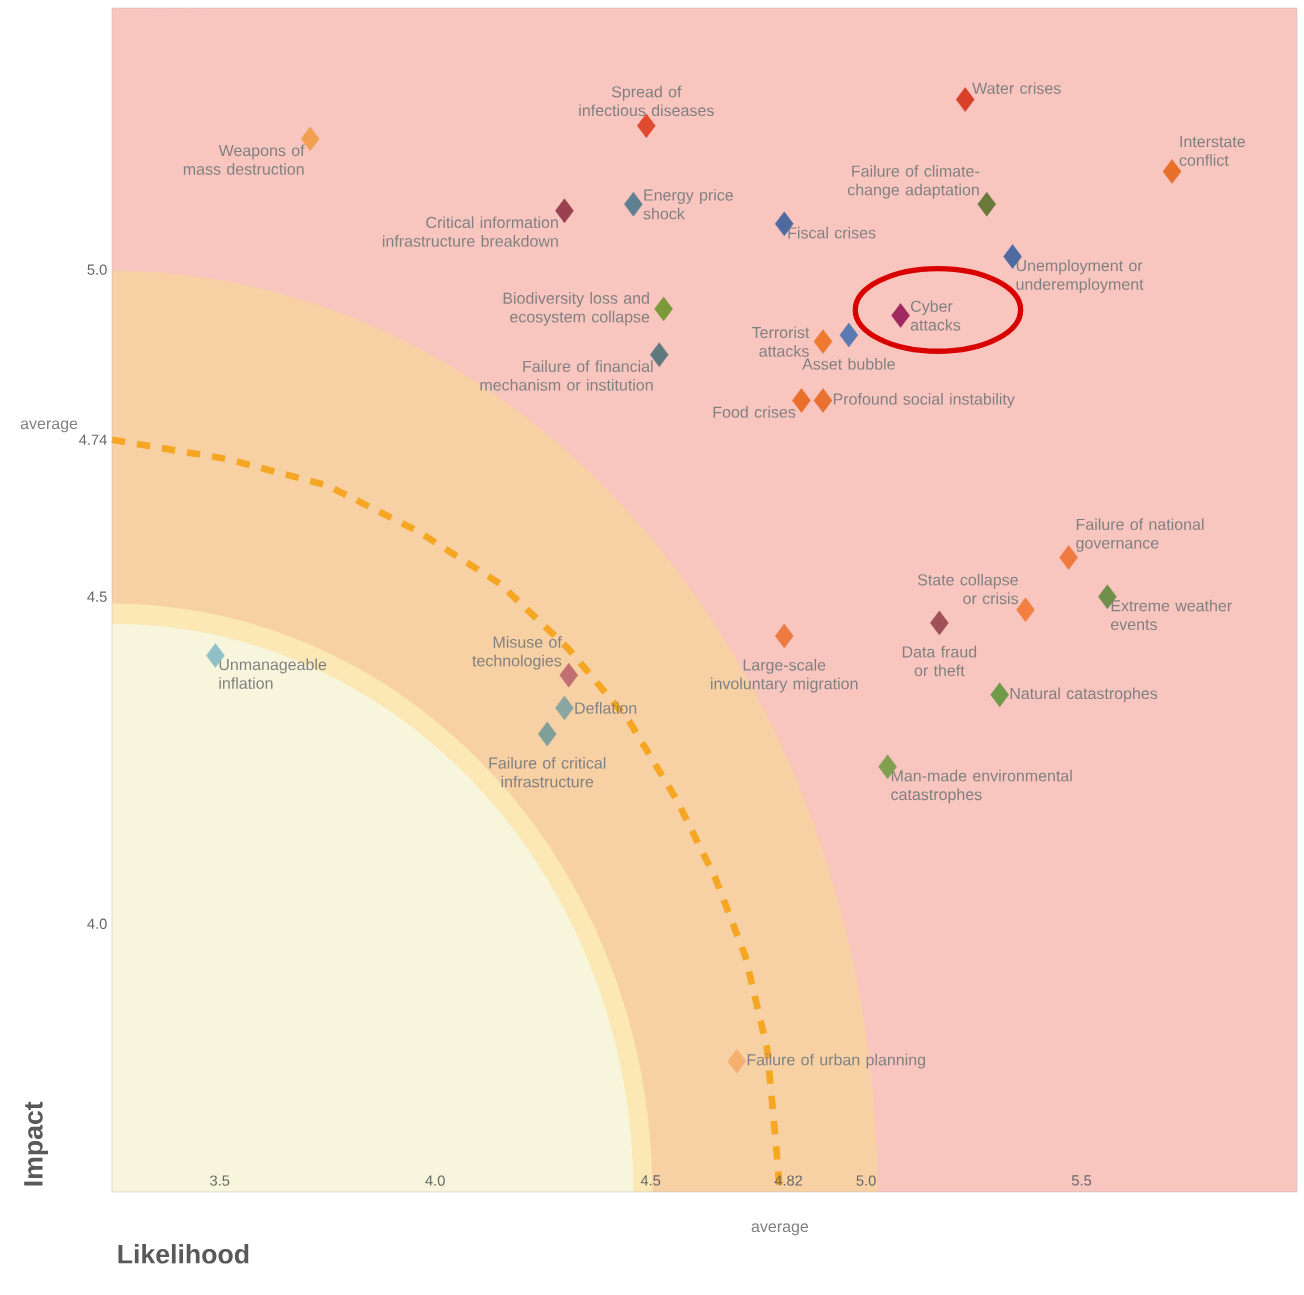 This screenshot has width=1304, height=1295. What do you see at coordinates (1081, 1180) in the screenshot?
I see `x-tick-label: 5.5` at bounding box center [1081, 1180].